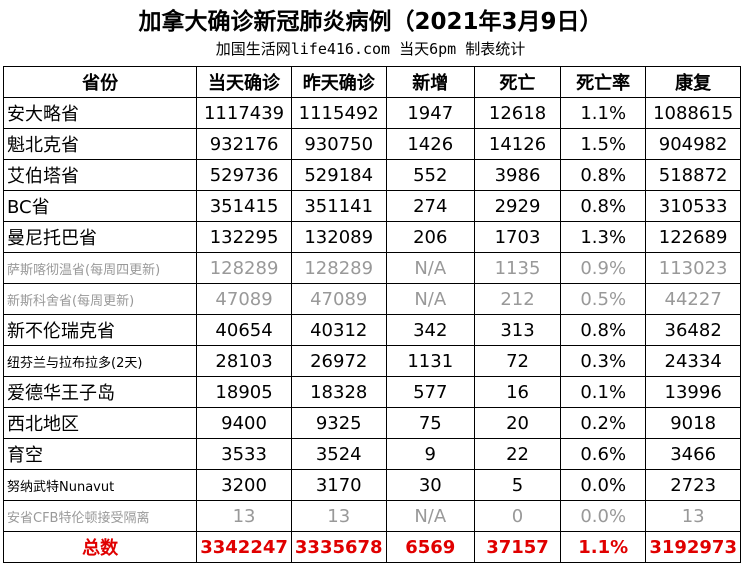 This screenshot has height=580, width=741. I want to click on data-row: 纽芬兰与拉布拉多(2天) 28103 26972 1131 72 0.3% 24334, so click(371, 361).